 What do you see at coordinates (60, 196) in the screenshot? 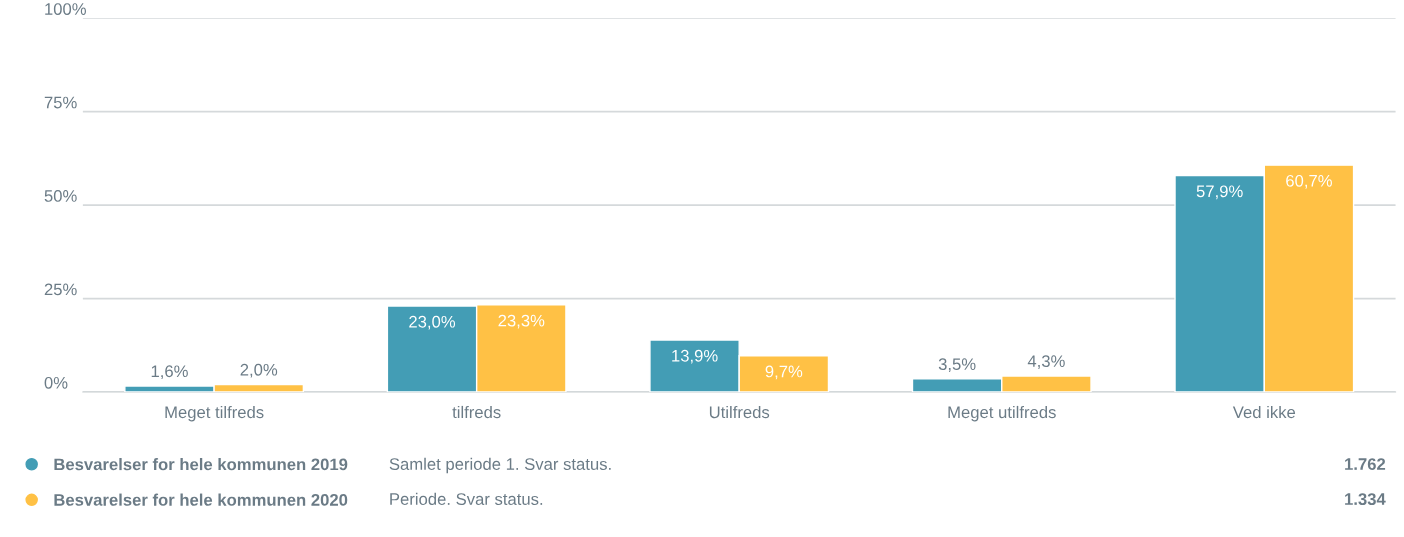
I see `y-tick-label: 50%` at bounding box center [60, 196].